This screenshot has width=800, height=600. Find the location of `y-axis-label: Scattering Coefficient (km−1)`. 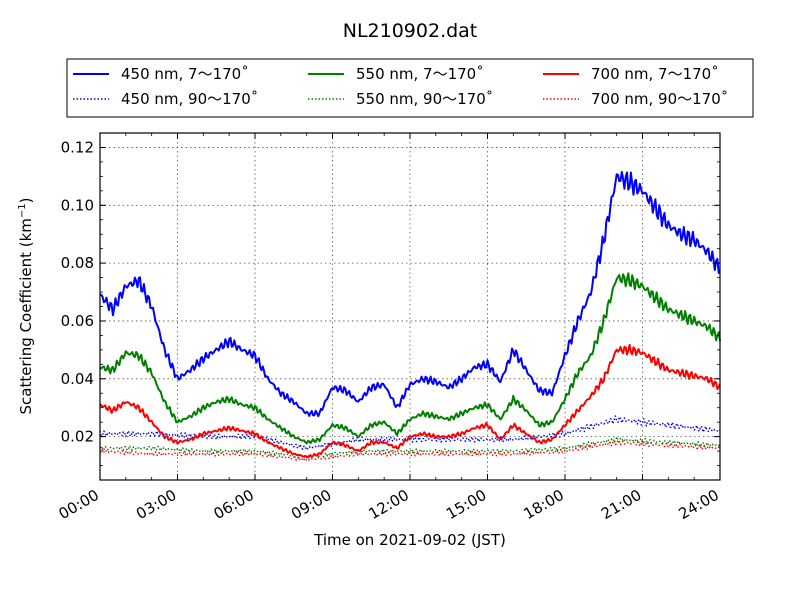

y-axis-label: Scattering Coefficient (km−1) is located at coordinates (26, 305).